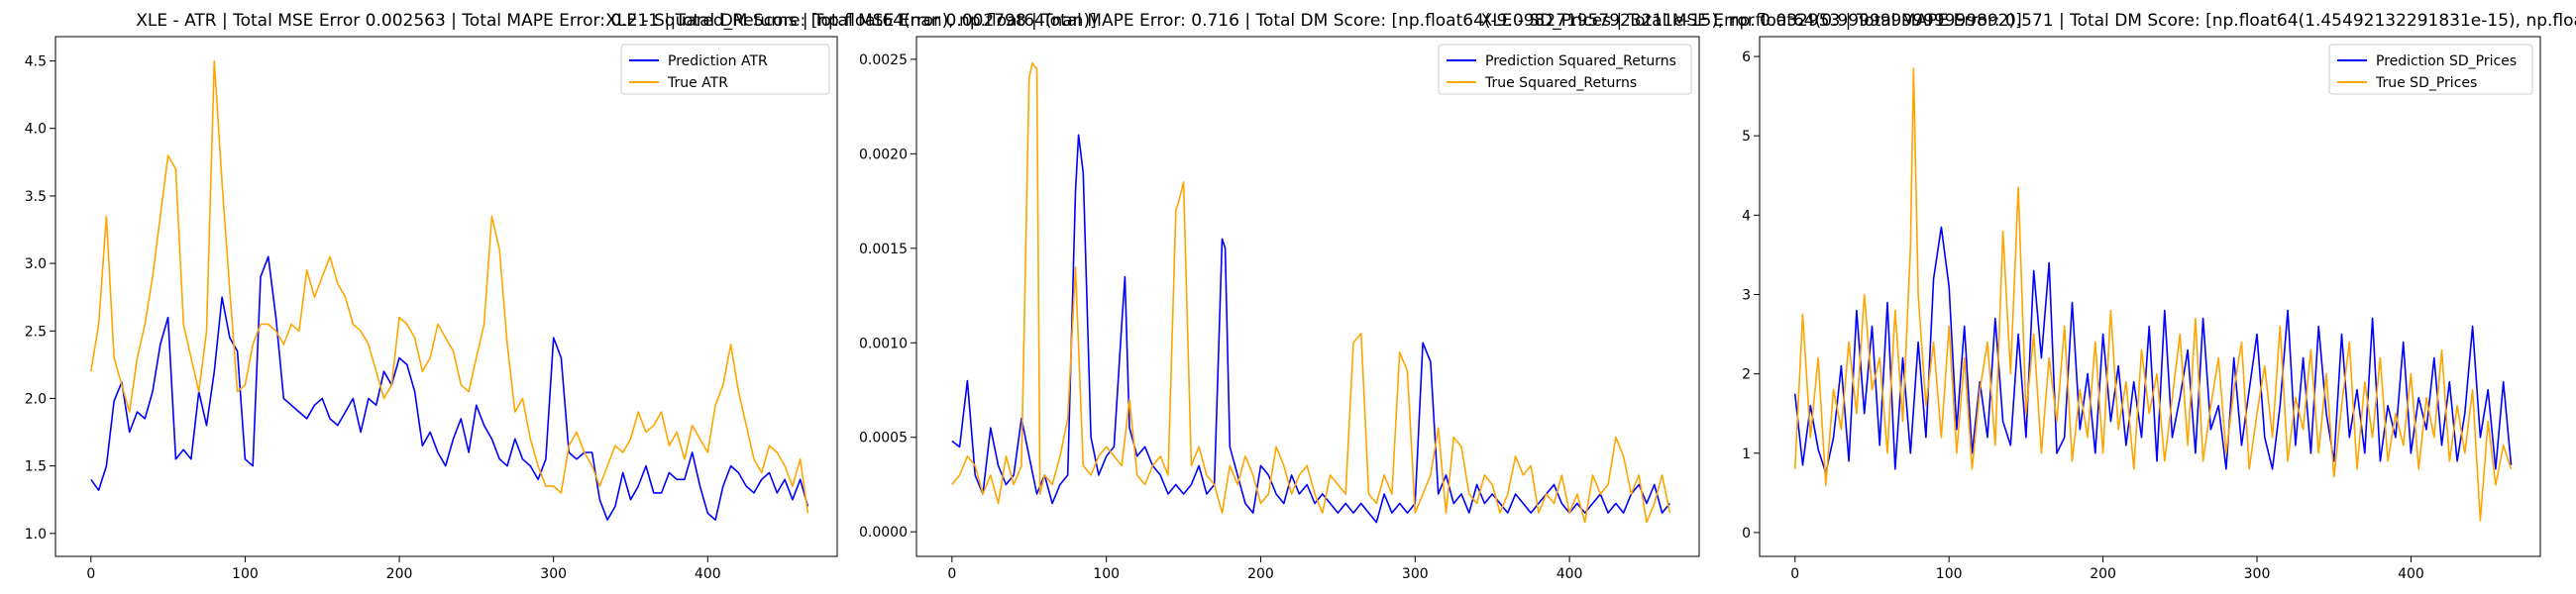  I want to click on y-tick-label: 6, so click(1747, 57).